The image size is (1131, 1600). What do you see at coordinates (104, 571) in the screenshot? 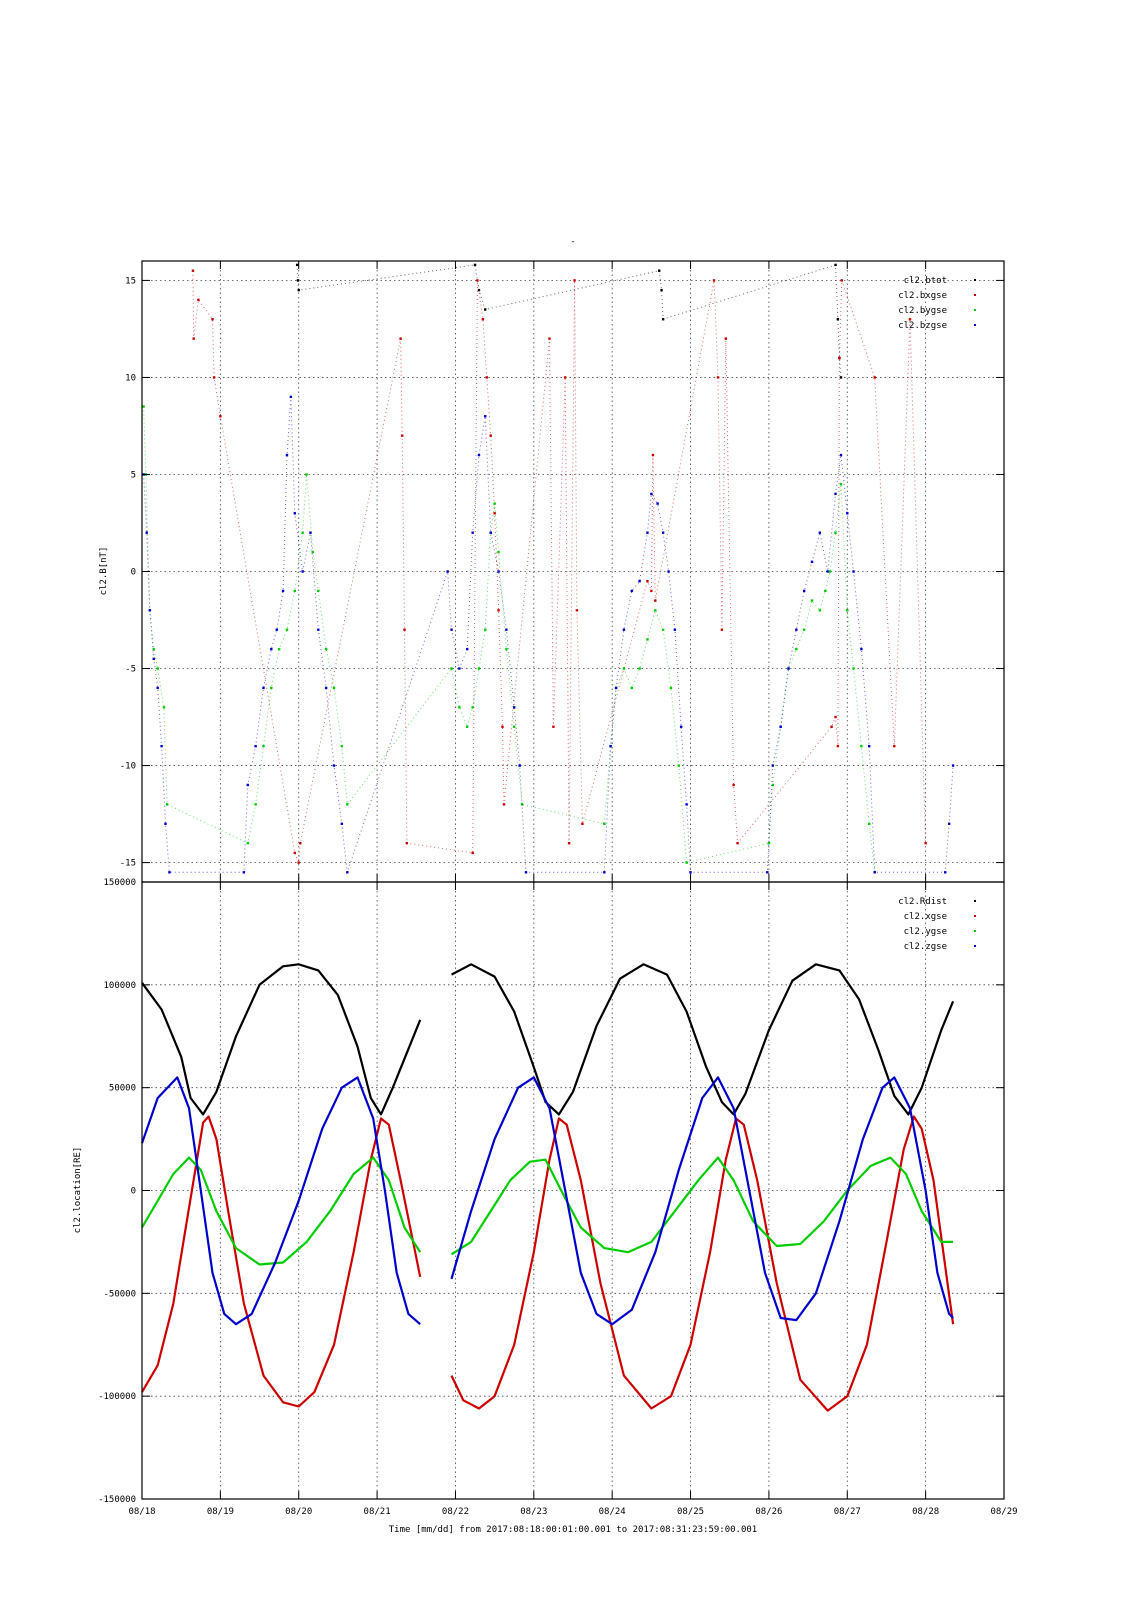
I see `magnetic-field-y-label: cl2.B[nT]` at bounding box center [104, 571].